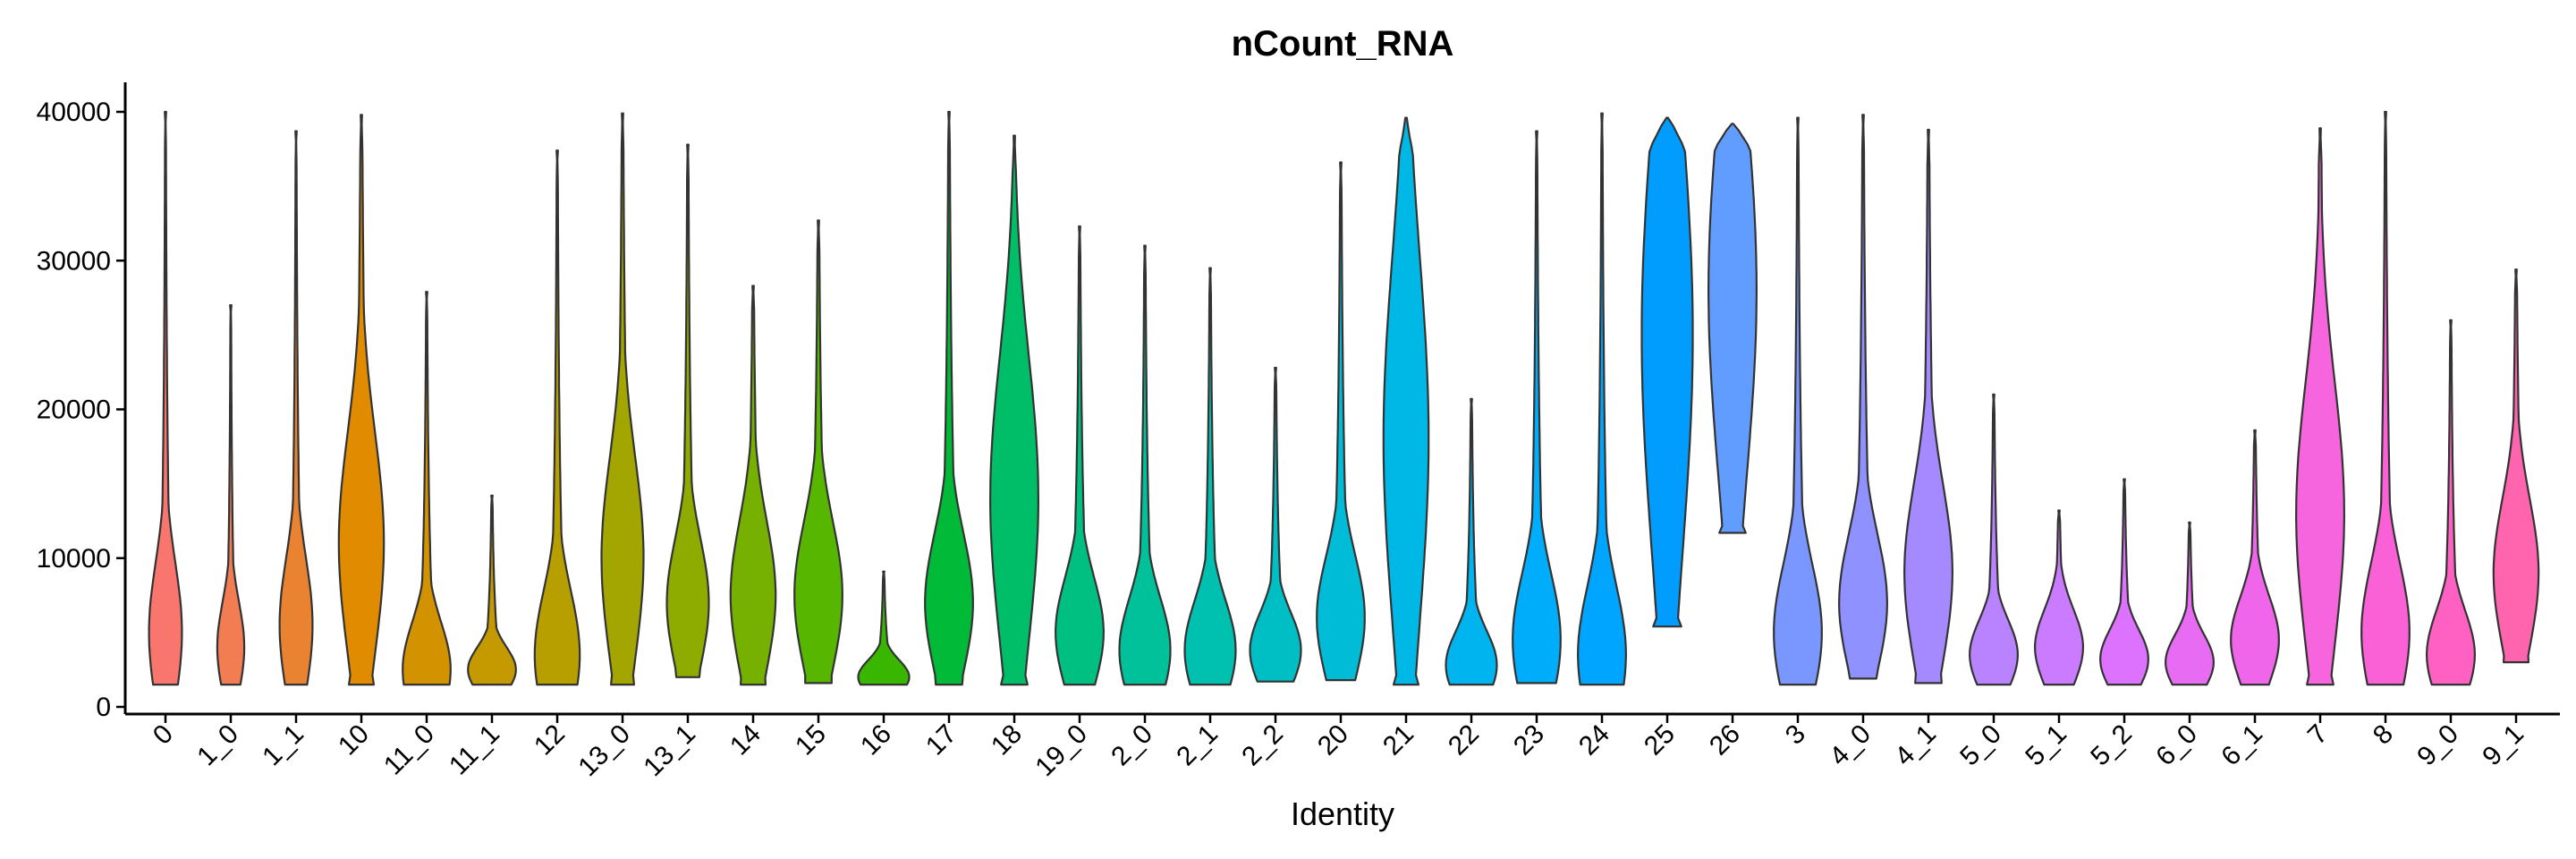 Image resolution: width=2576 pixels, height=859 pixels. Describe the element at coordinates (1795, 735) in the screenshot. I see `x-tick-label: 3` at that location.